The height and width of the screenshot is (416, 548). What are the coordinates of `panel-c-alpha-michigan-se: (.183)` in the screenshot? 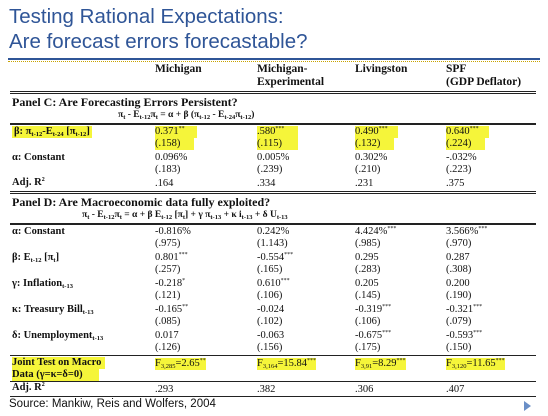 It's located at (168, 169).